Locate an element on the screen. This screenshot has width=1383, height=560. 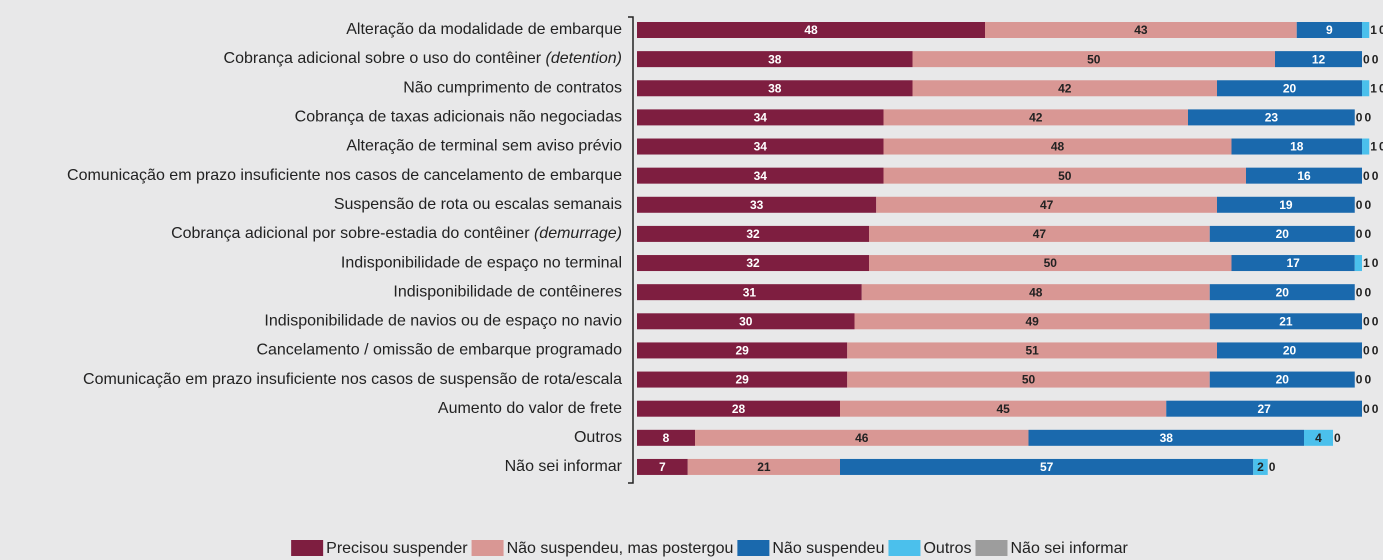
value-label: 19 is located at coordinates (1286, 205).